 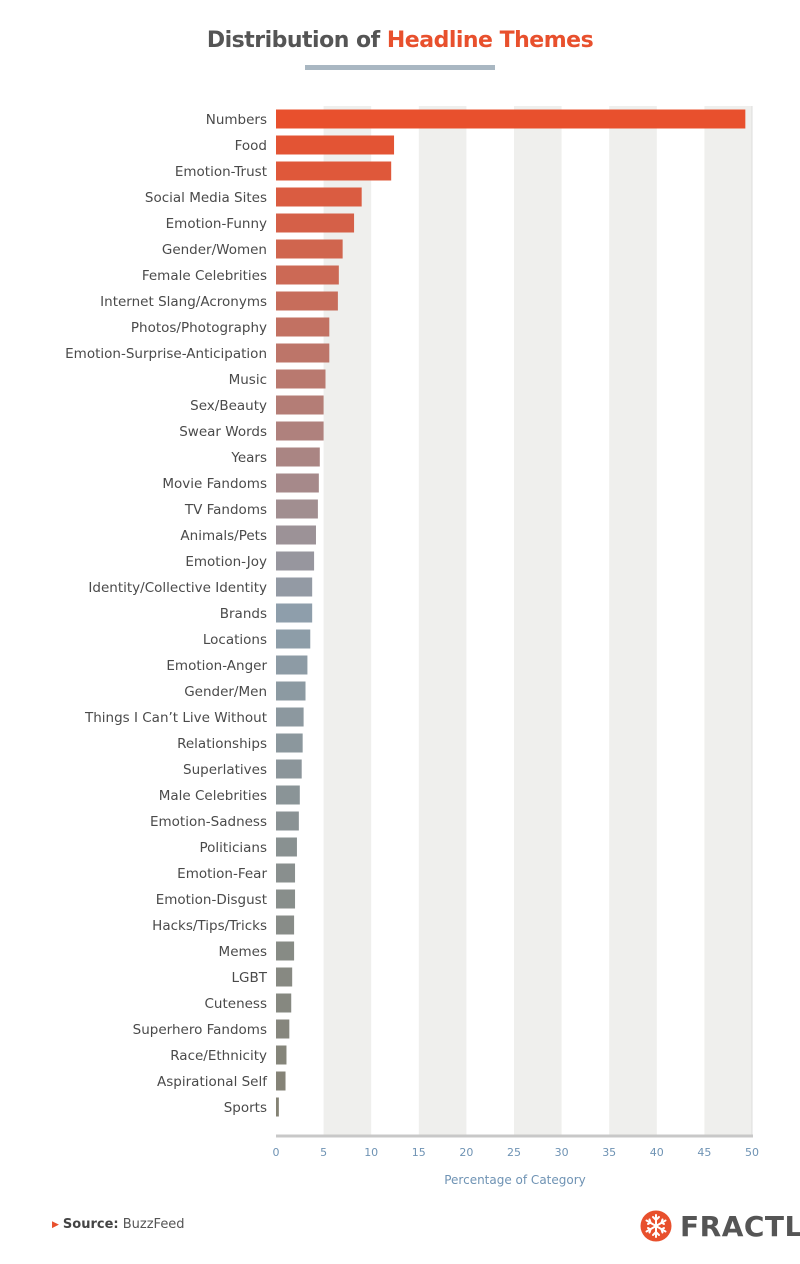 I want to click on category-label: TV Fandoms, so click(x=225, y=510).